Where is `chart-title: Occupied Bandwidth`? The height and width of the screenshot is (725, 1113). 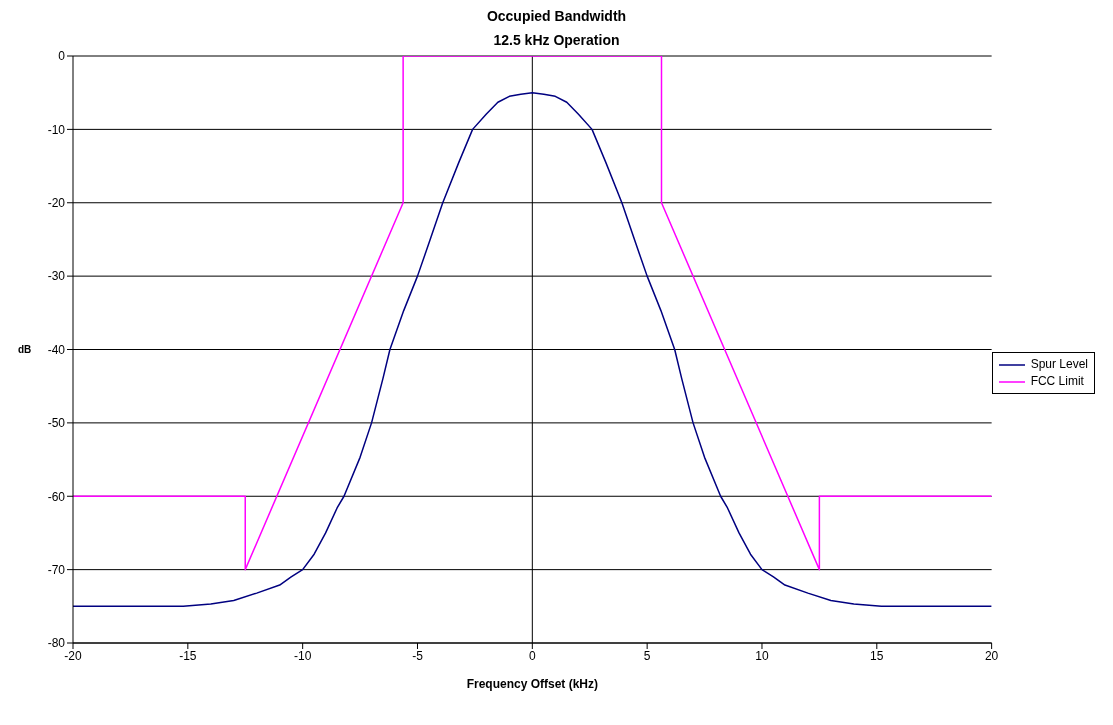
chart-title: Occupied Bandwidth is located at coordinates (556, 16).